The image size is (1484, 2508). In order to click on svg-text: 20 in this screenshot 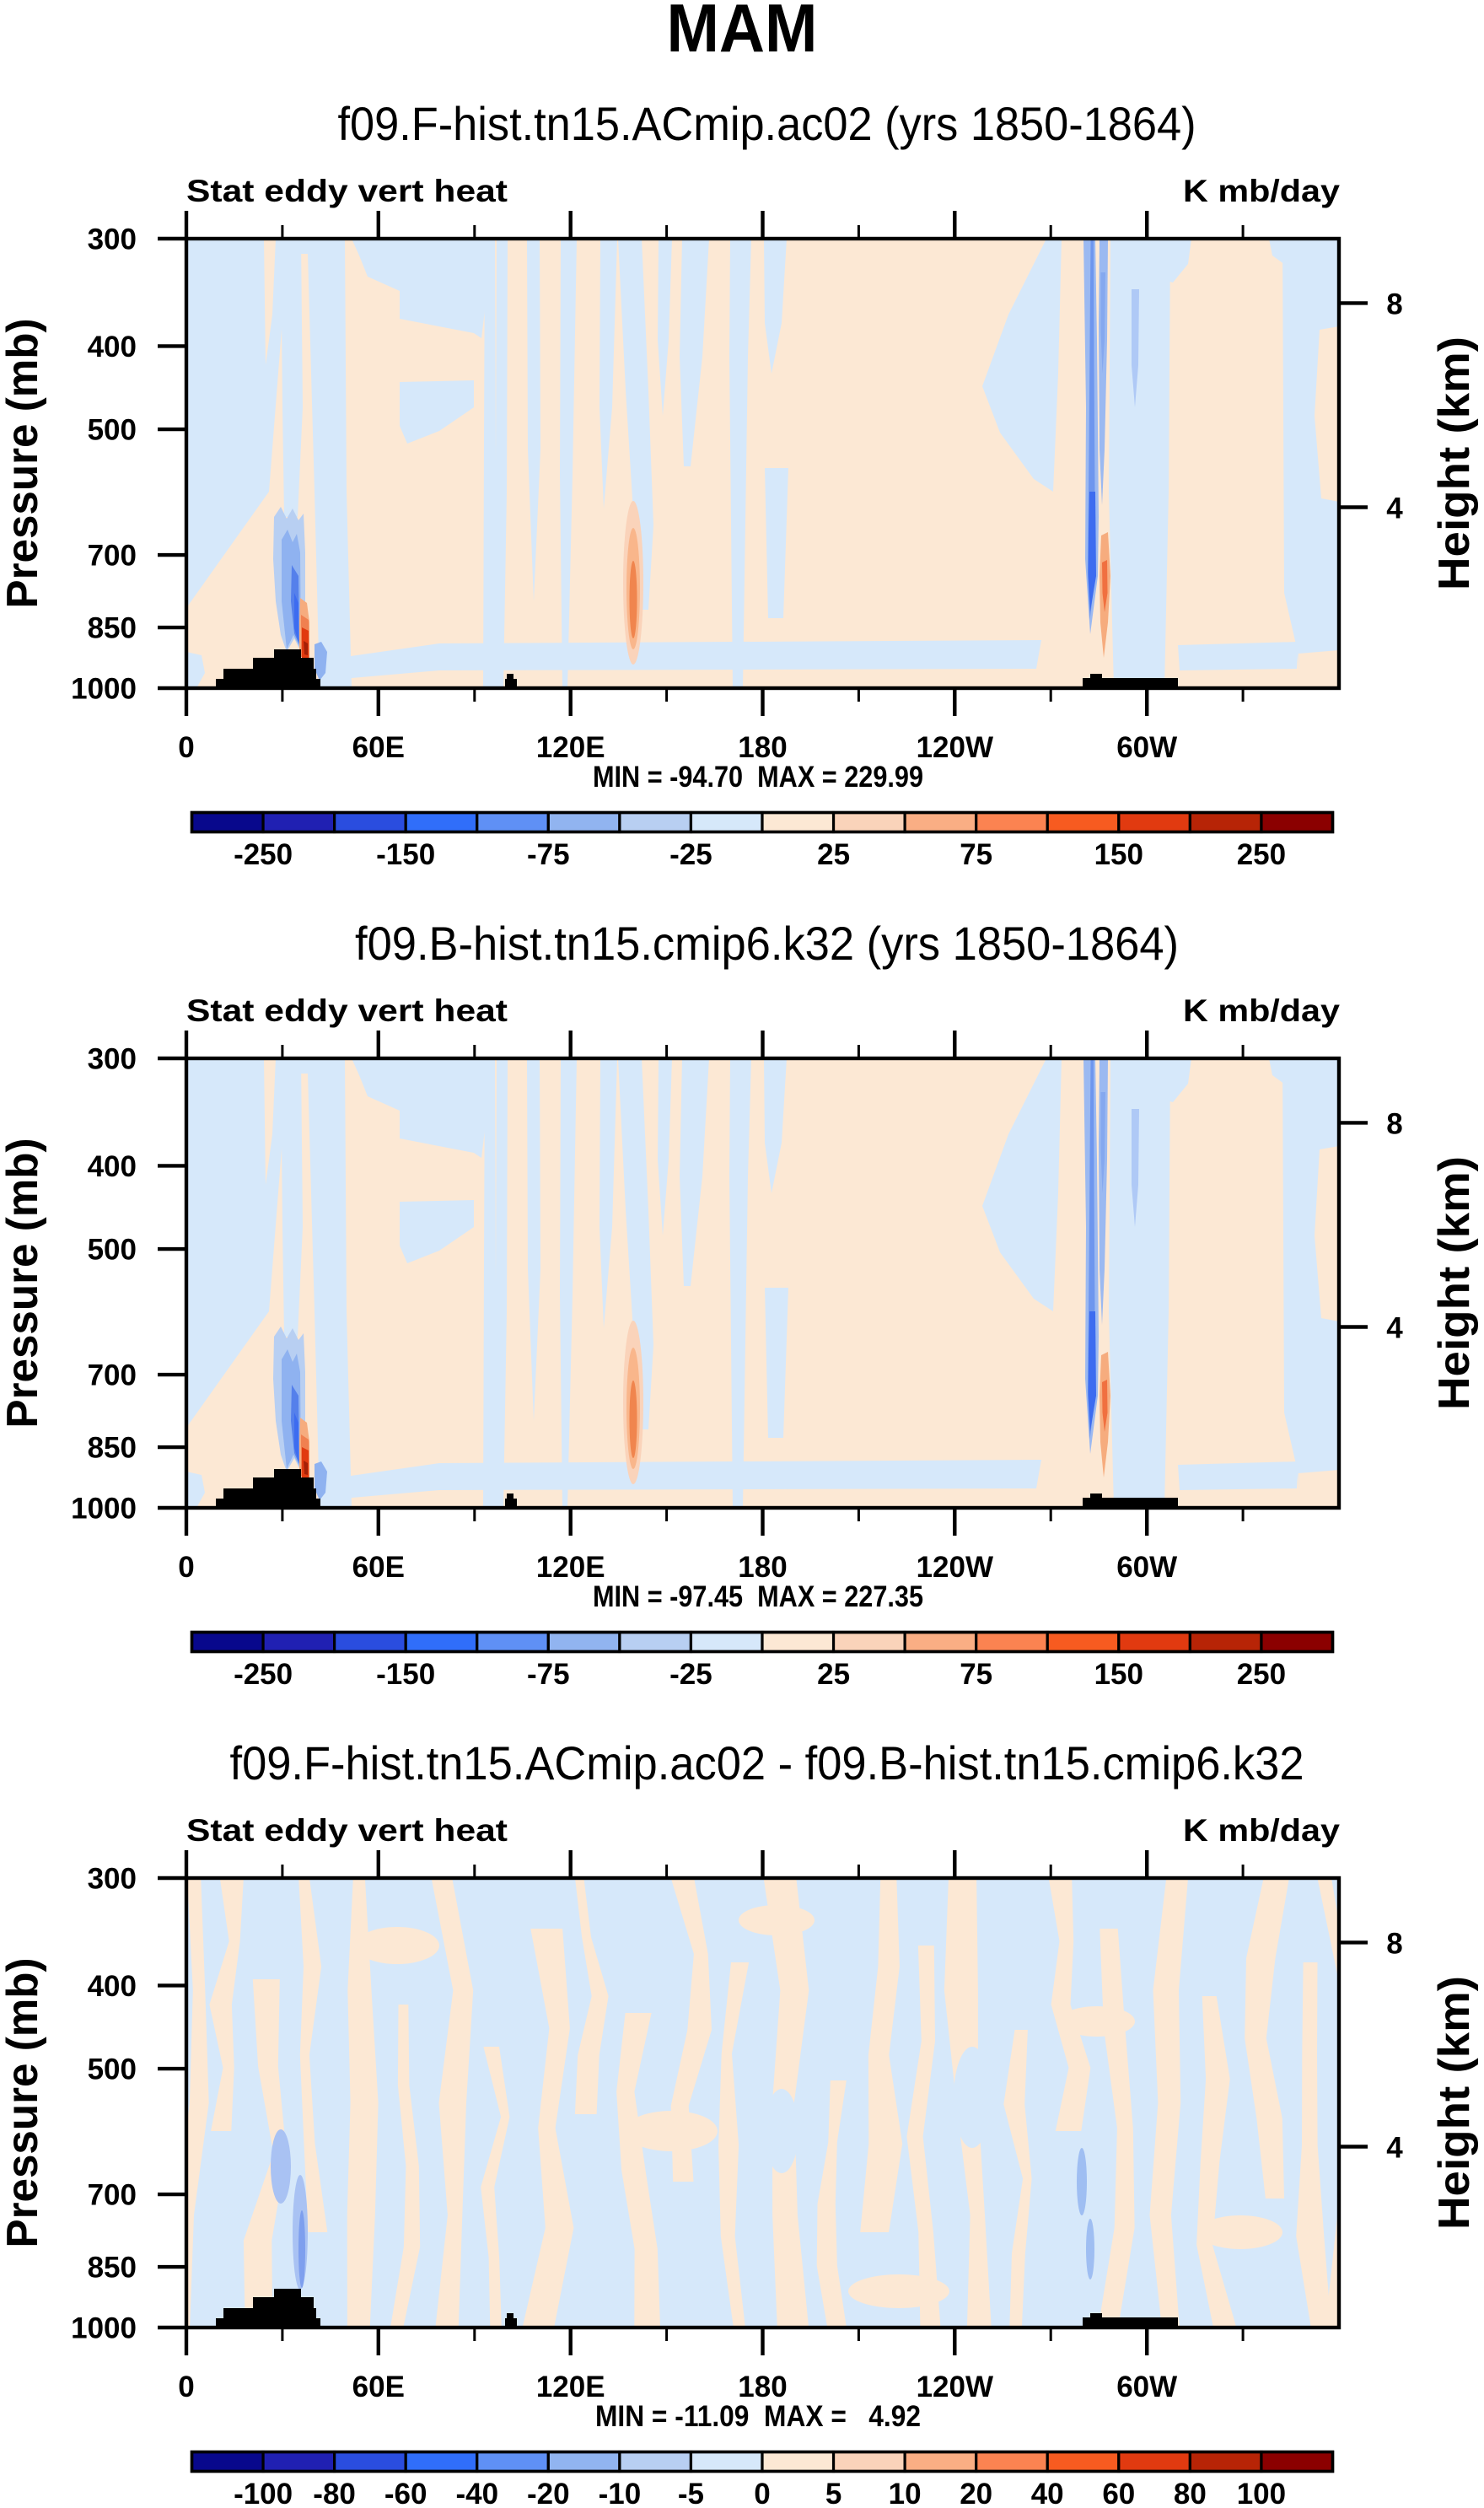, I will do `click(976, 2493)`.